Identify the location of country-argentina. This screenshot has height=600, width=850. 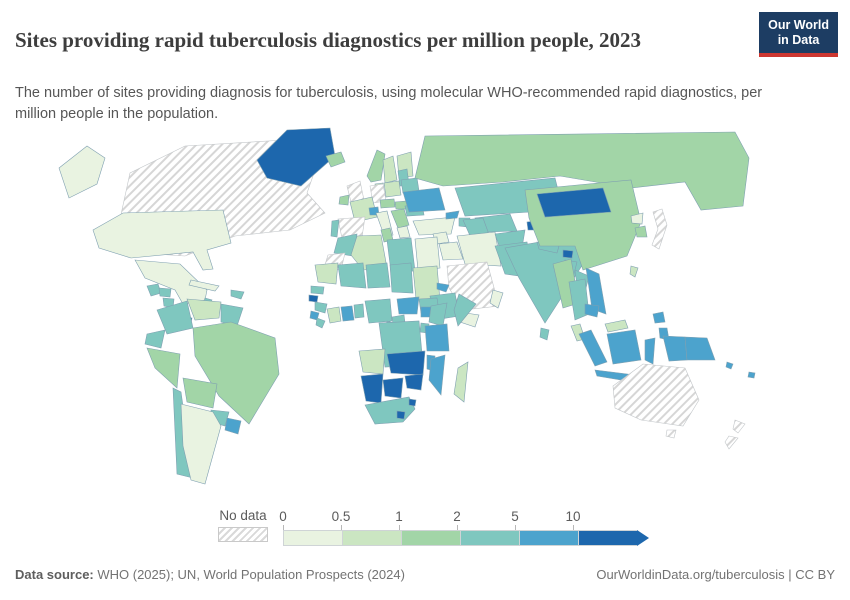
(201, 444).